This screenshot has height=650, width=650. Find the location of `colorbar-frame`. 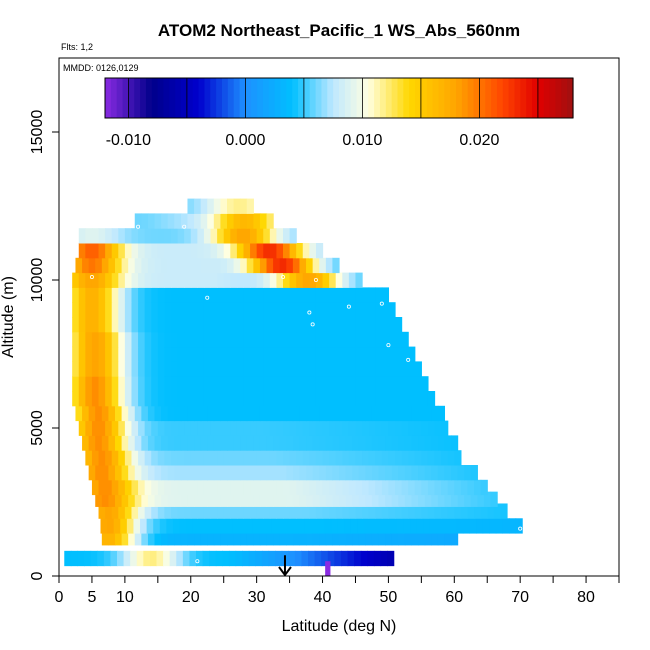

colorbar-frame is located at coordinates (339, 98).